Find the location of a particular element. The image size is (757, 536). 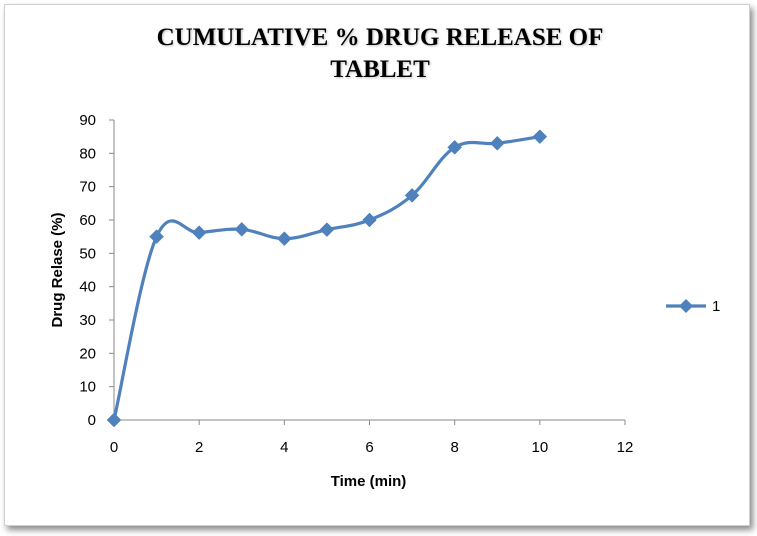

y-tick-labels: 0 10 20 30 40 50 60 70 80 90 is located at coordinates (96, 270).